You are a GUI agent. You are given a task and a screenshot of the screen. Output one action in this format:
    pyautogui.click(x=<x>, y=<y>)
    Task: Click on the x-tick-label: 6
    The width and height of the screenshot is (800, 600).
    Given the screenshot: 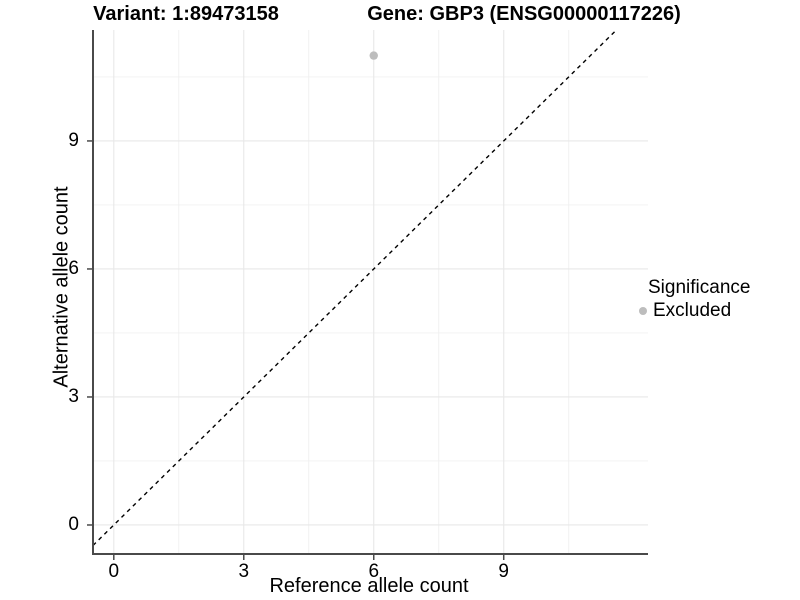 What is the action you would take?
    pyautogui.click(x=374, y=571)
    